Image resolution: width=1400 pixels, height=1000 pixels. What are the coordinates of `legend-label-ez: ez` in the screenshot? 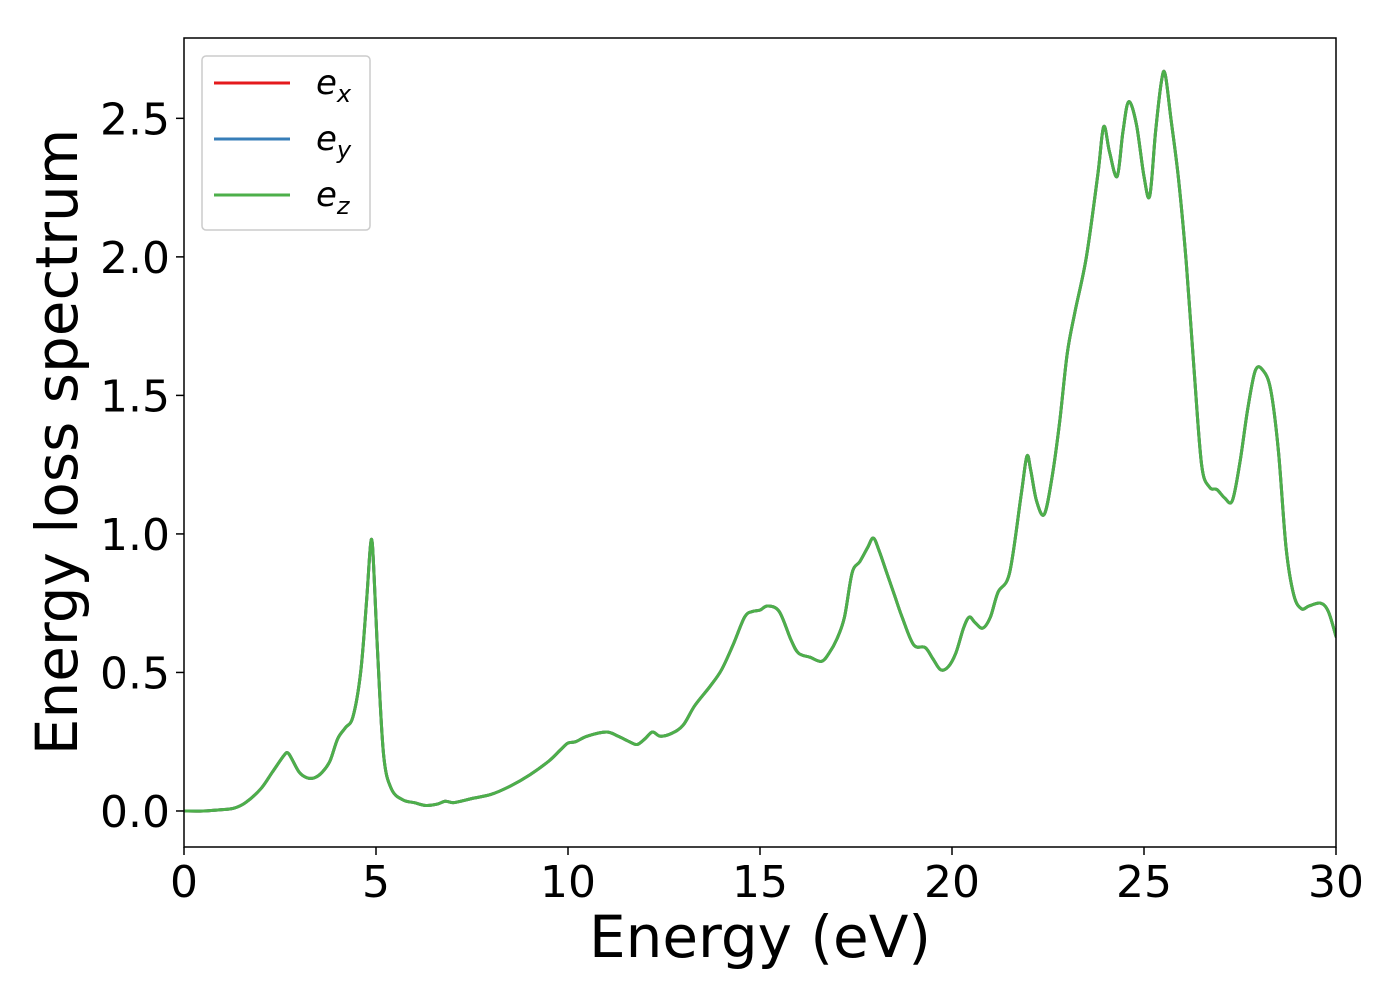 It's located at (333, 197).